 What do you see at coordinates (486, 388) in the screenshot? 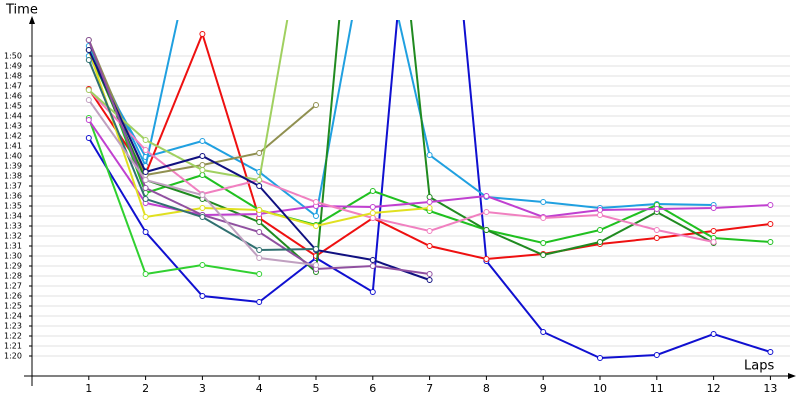
I see `x-tick-label: 8` at bounding box center [486, 388].